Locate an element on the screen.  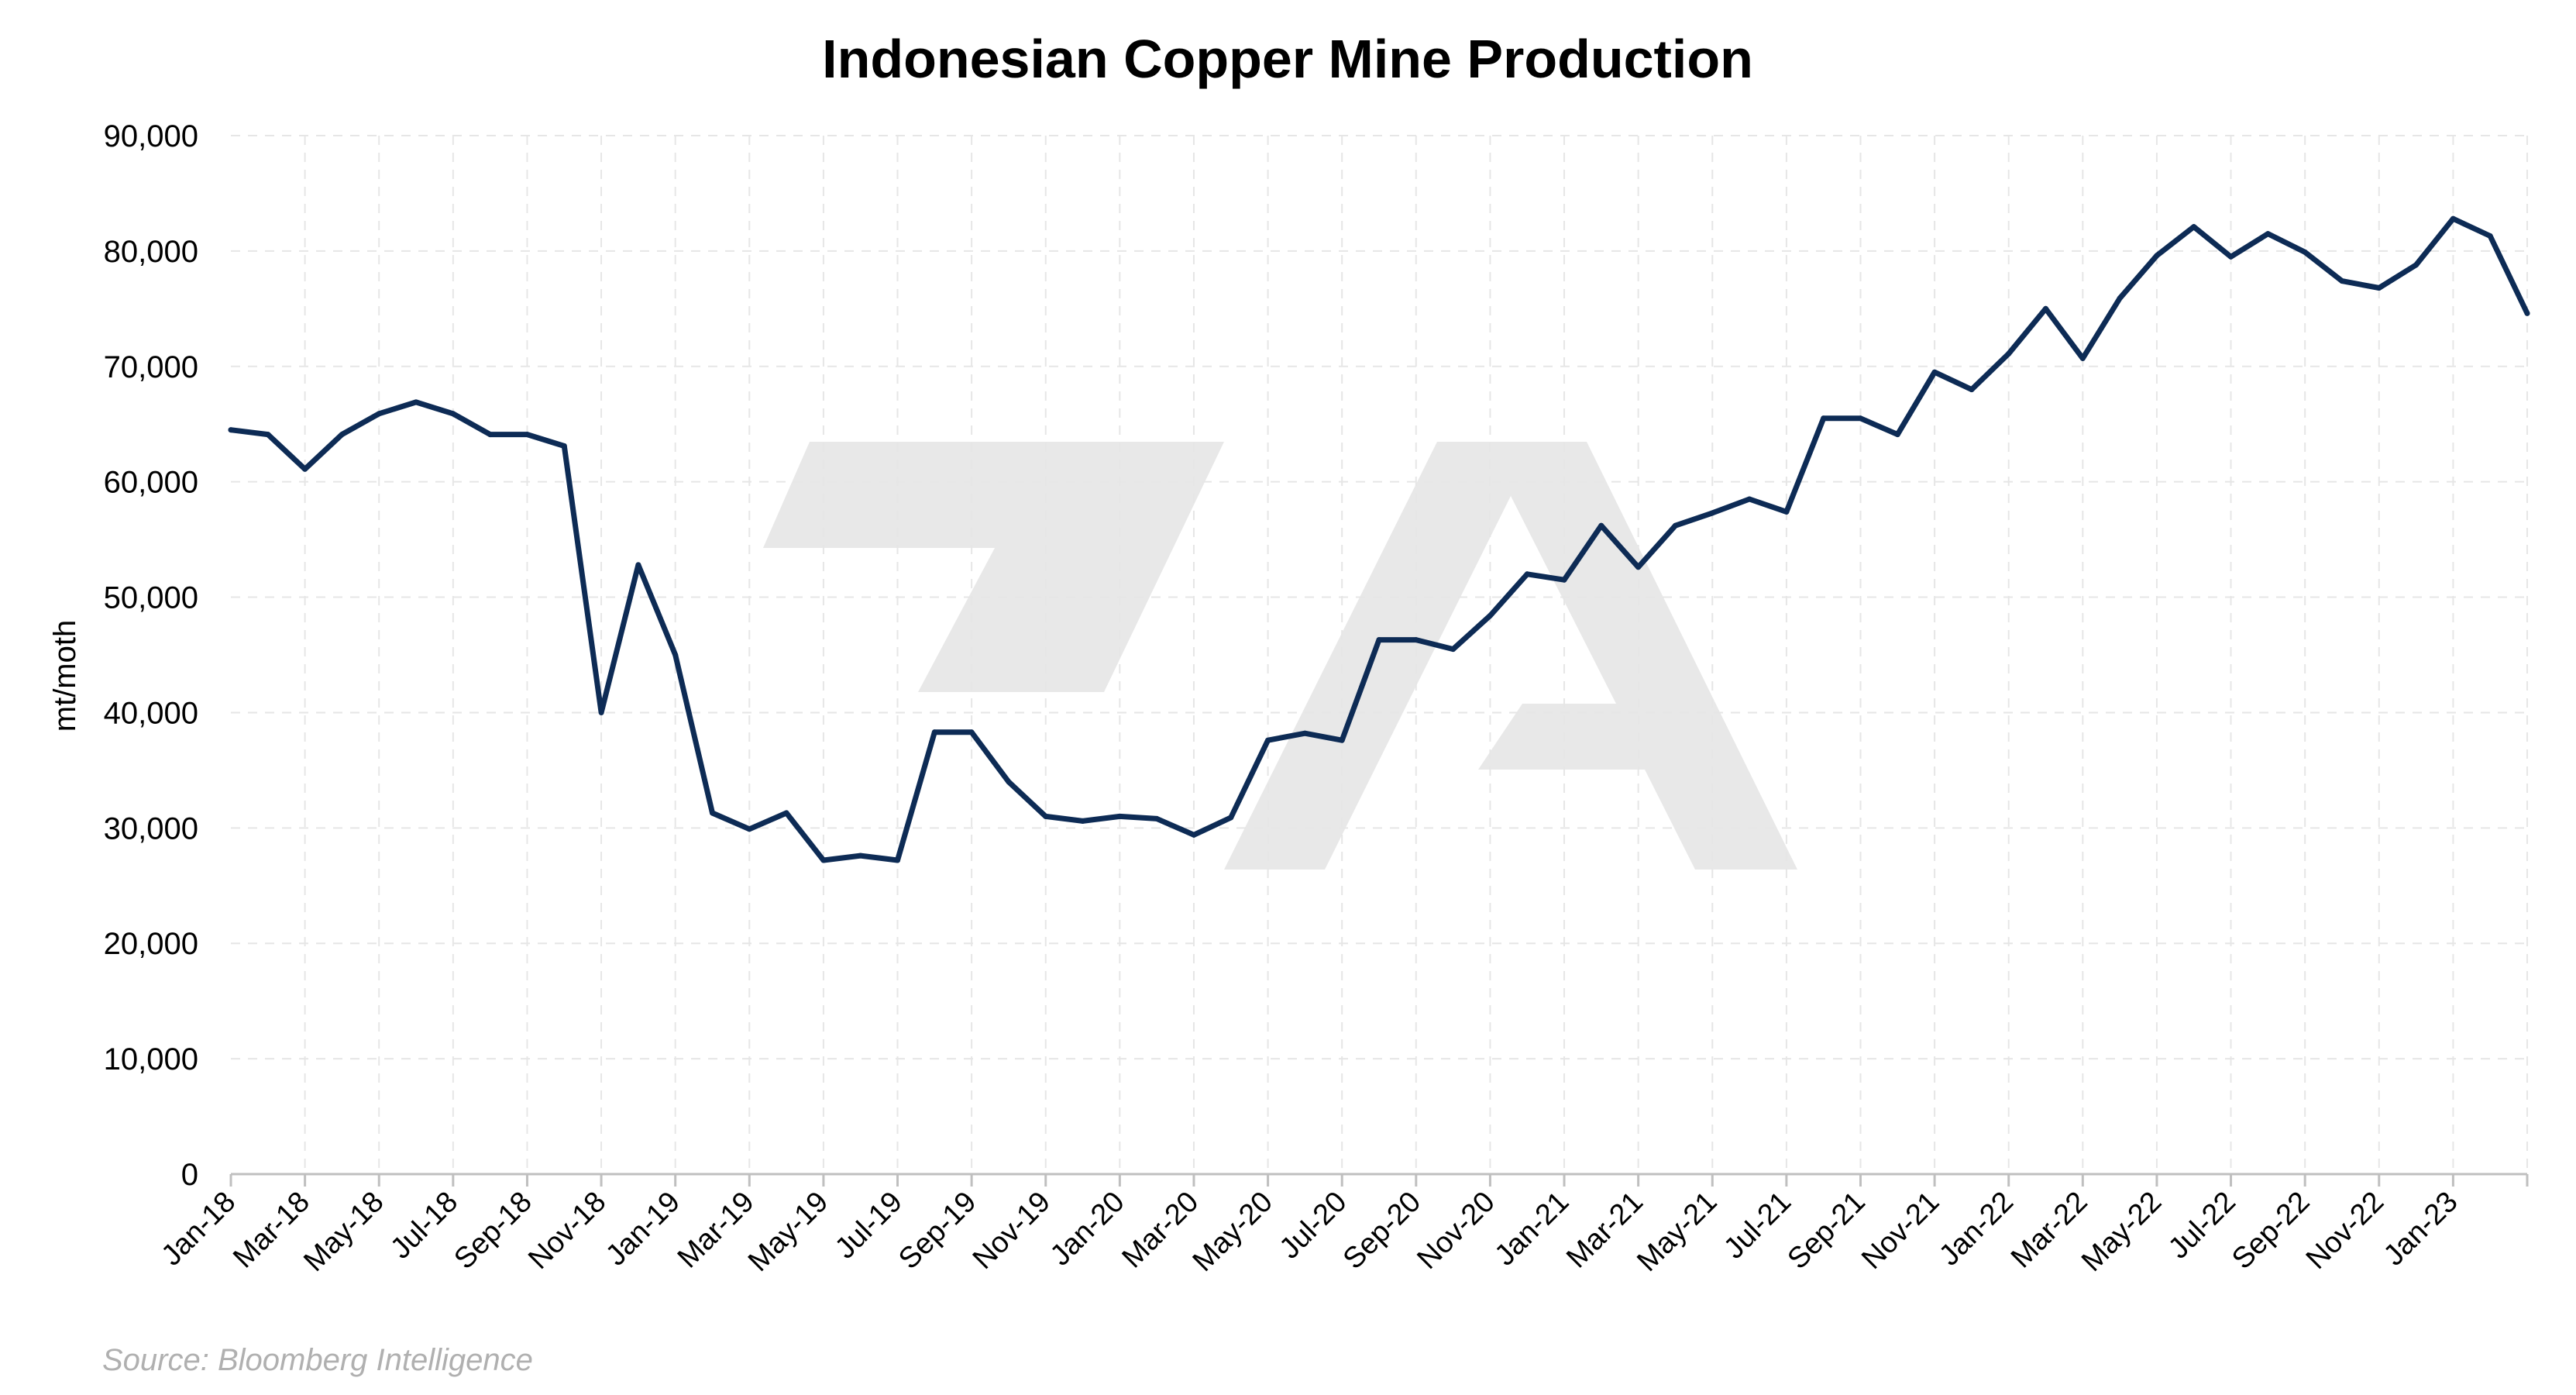
axes is located at coordinates (1379, 1180).